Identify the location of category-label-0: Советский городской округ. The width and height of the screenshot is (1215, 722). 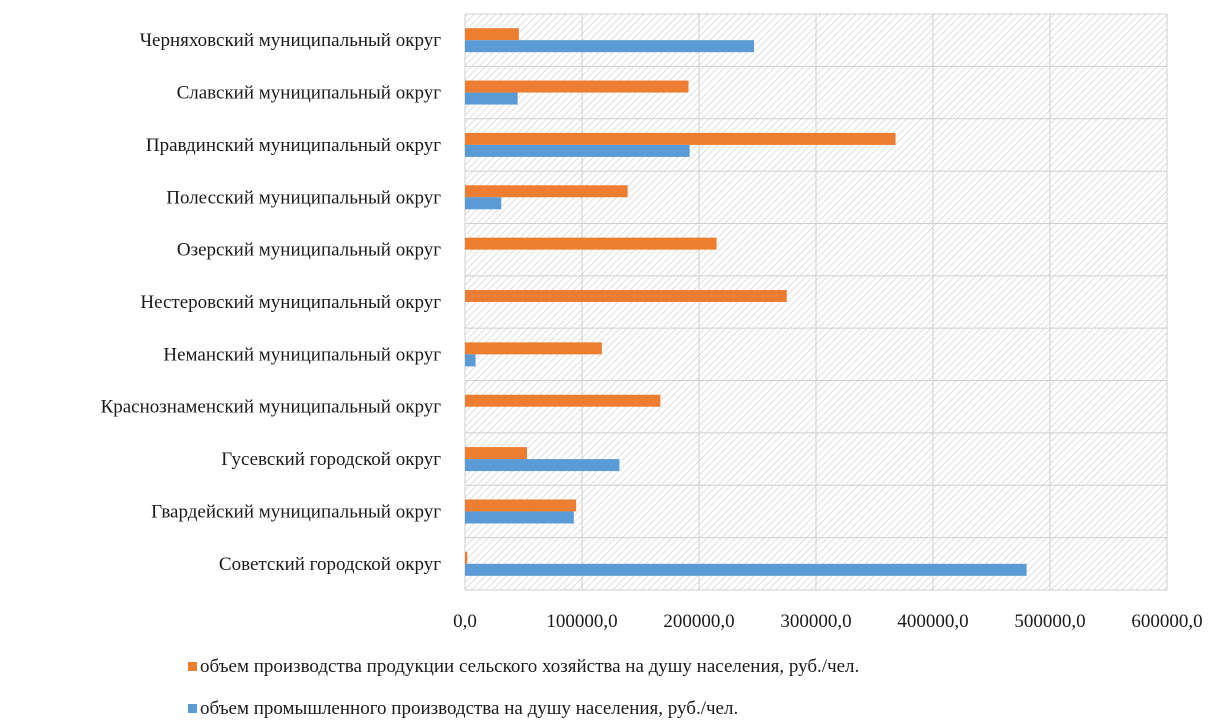
(330, 564).